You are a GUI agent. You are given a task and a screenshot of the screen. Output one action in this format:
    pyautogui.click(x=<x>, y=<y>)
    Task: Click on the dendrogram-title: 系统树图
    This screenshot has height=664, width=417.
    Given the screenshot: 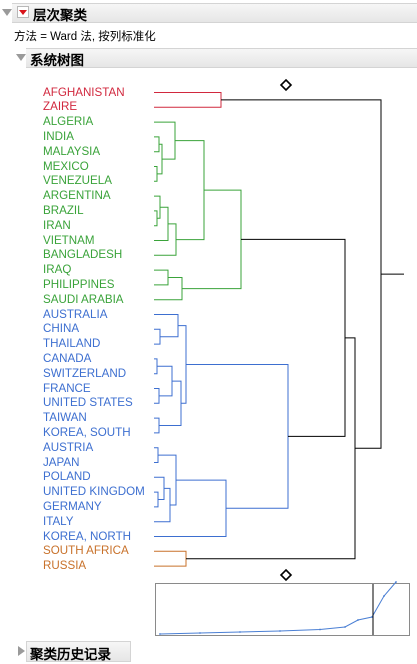 What is the action you would take?
    pyautogui.click(x=57, y=60)
    